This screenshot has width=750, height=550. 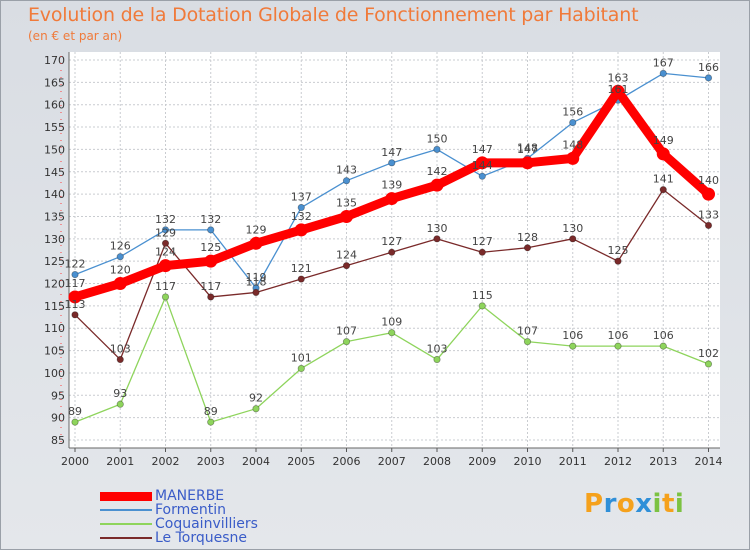 I want to click on data-label-coquainvilliers: 103, so click(x=437, y=349).